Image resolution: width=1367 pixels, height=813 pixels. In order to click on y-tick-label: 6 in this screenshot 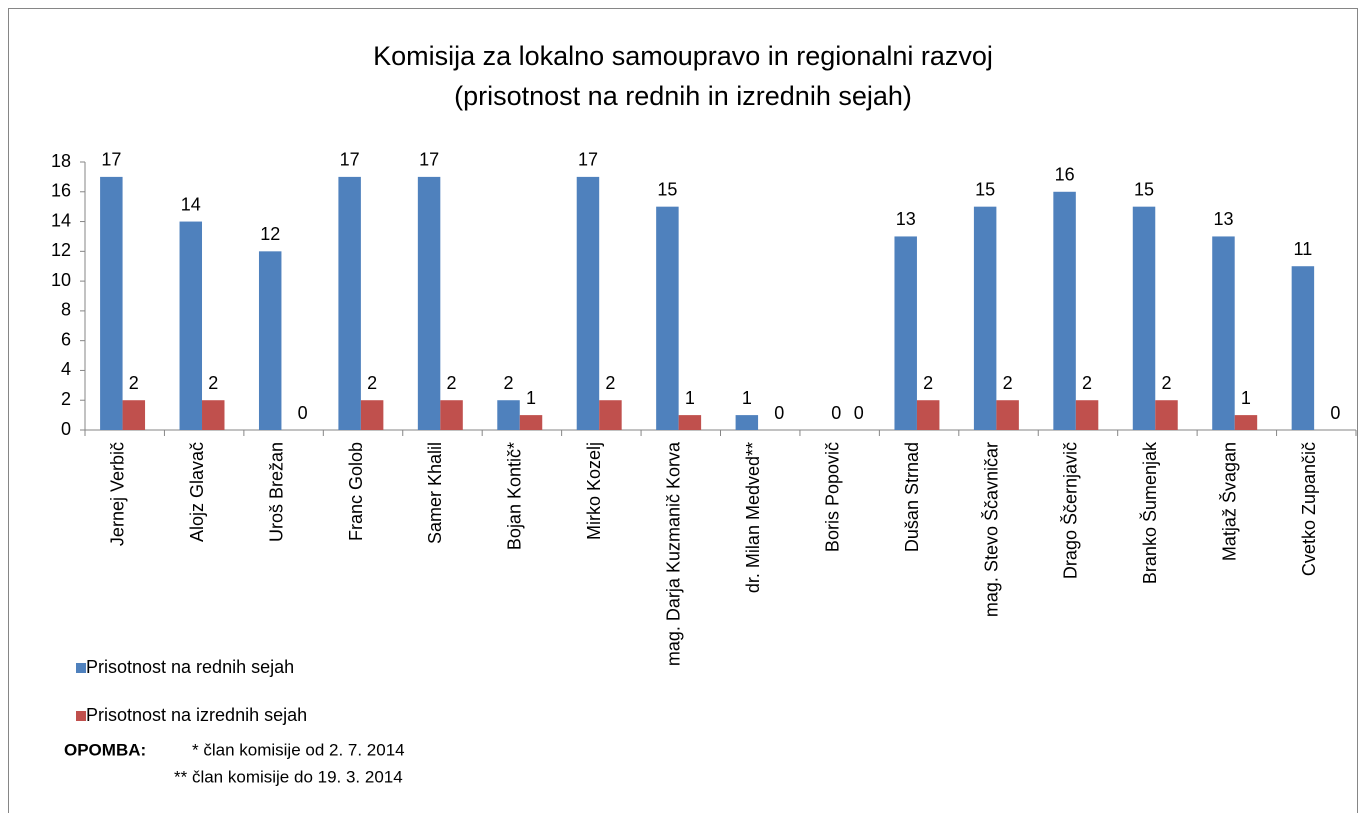, I will do `click(66, 339)`.